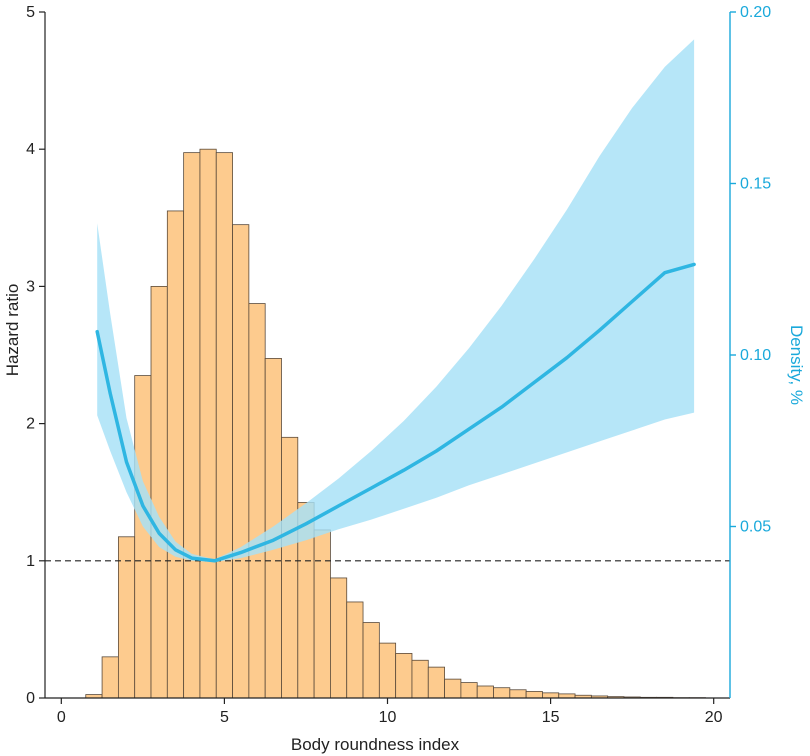 This screenshot has height=756, width=810. What do you see at coordinates (12, 330) in the screenshot?
I see `y-axis-title: Hazard ratio` at bounding box center [12, 330].